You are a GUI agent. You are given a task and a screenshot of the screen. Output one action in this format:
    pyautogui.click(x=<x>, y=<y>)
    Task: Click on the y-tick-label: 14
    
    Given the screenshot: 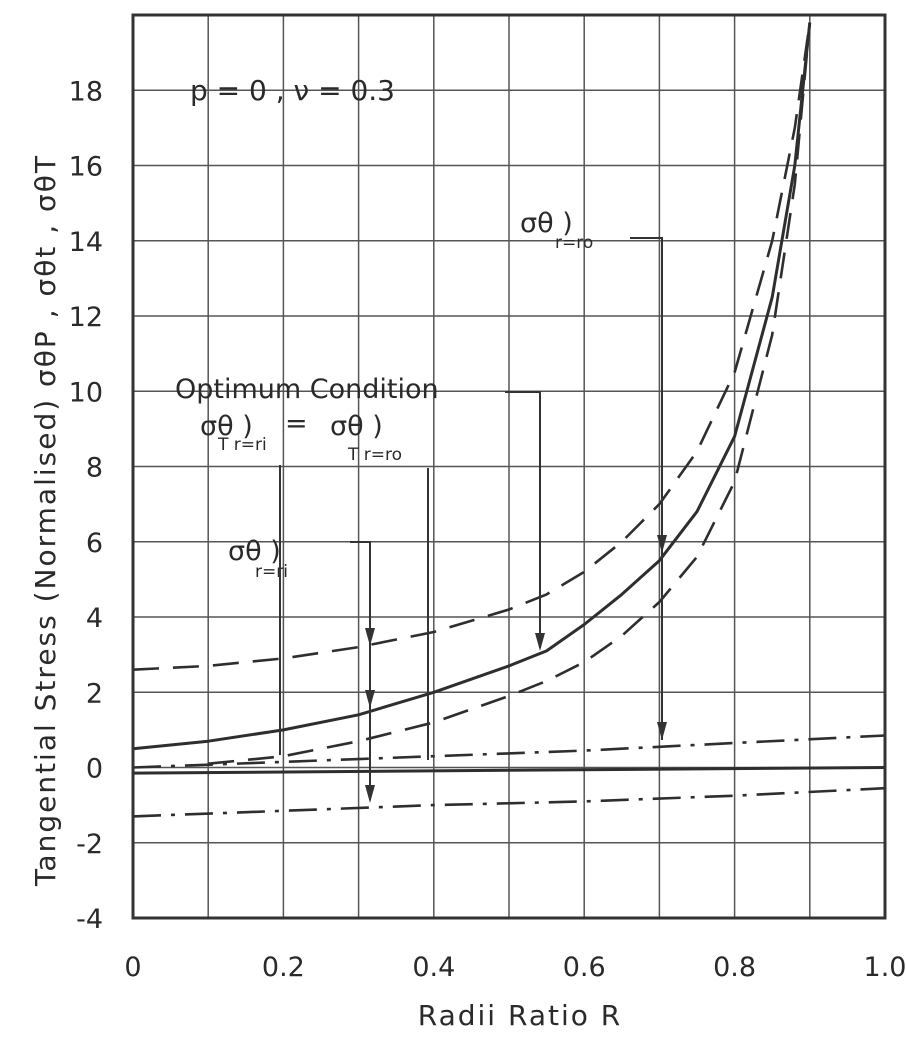 What is the action you would take?
    pyautogui.click(x=86, y=242)
    